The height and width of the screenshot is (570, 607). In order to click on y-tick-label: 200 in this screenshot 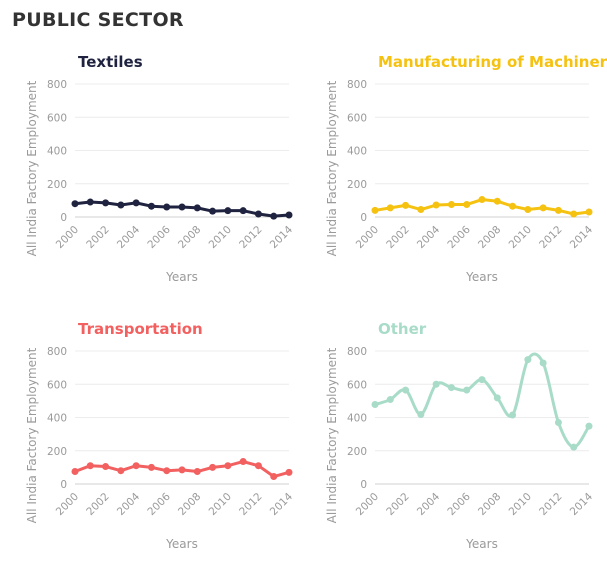, I will do `click(57, 185)`.